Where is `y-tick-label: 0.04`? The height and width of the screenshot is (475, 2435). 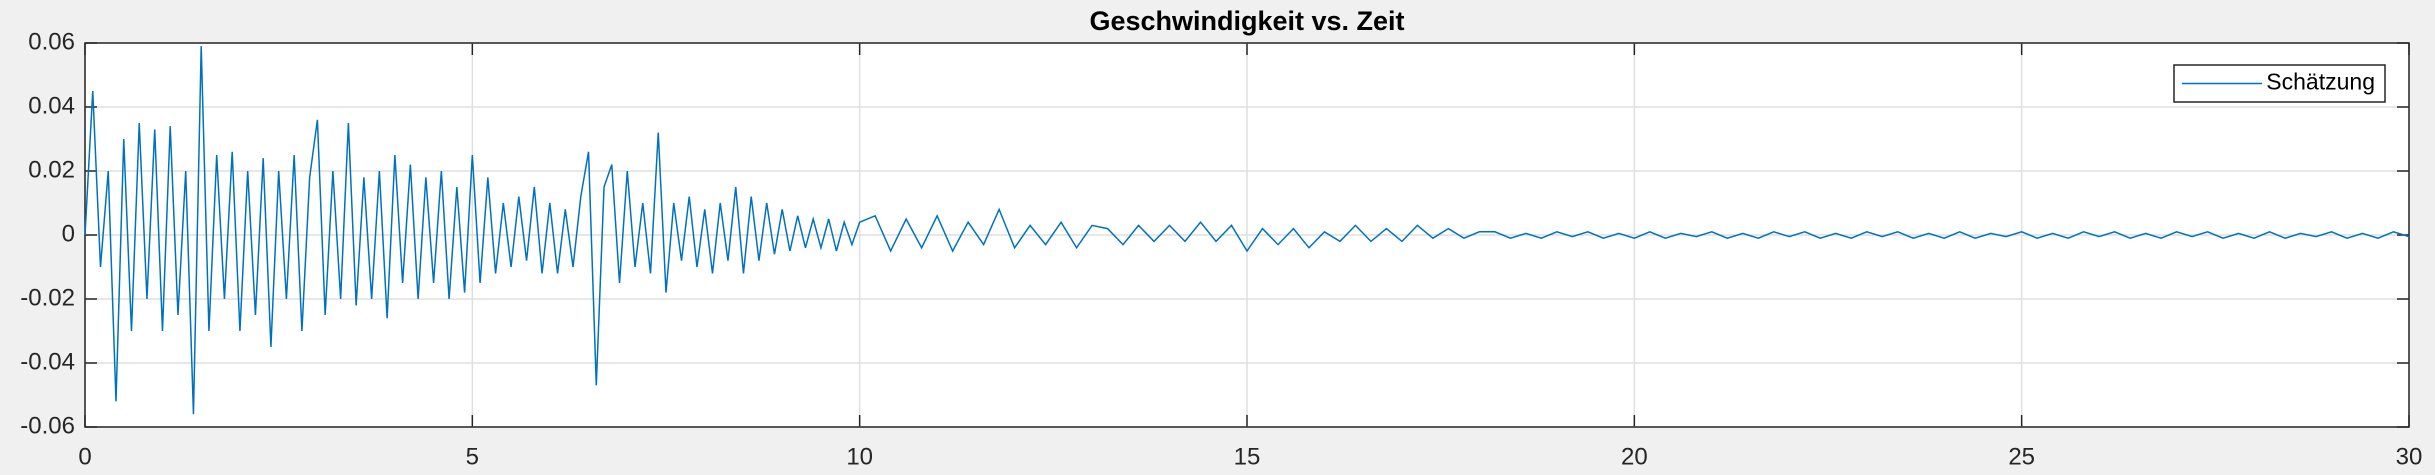
y-tick-label: 0.04 is located at coordinates (51, 105).